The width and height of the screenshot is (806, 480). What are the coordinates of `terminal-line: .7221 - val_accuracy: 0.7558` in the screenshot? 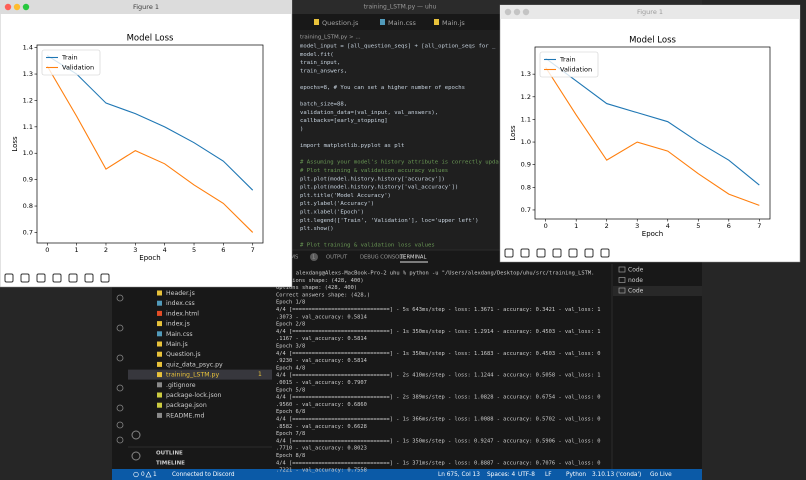 It's located at (321, 471).